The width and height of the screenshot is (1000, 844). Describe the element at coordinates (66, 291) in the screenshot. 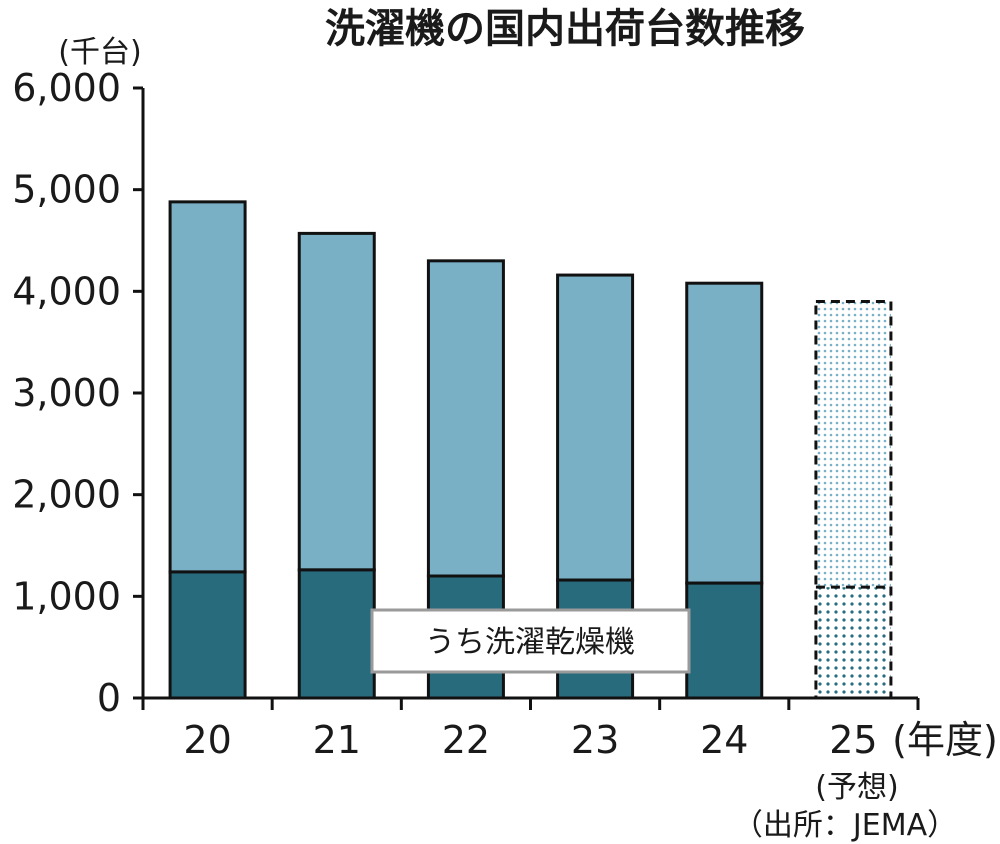

I see `y-tick-label: 4,000` at that location.